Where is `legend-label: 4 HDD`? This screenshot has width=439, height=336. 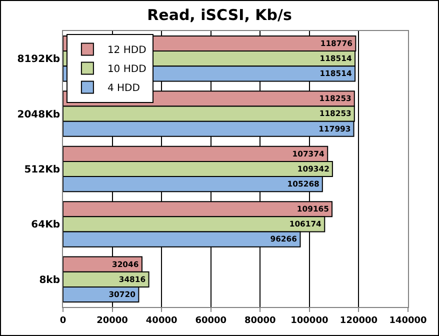 legend-label: 4 HDD is located at coordinates (123, 88).